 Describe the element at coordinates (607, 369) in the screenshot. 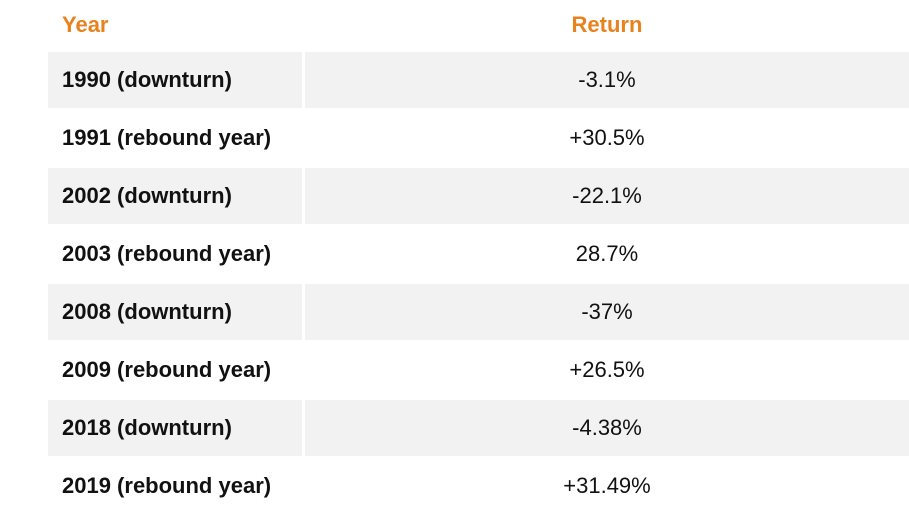

I see `return-cell: +26.5%` at that location.